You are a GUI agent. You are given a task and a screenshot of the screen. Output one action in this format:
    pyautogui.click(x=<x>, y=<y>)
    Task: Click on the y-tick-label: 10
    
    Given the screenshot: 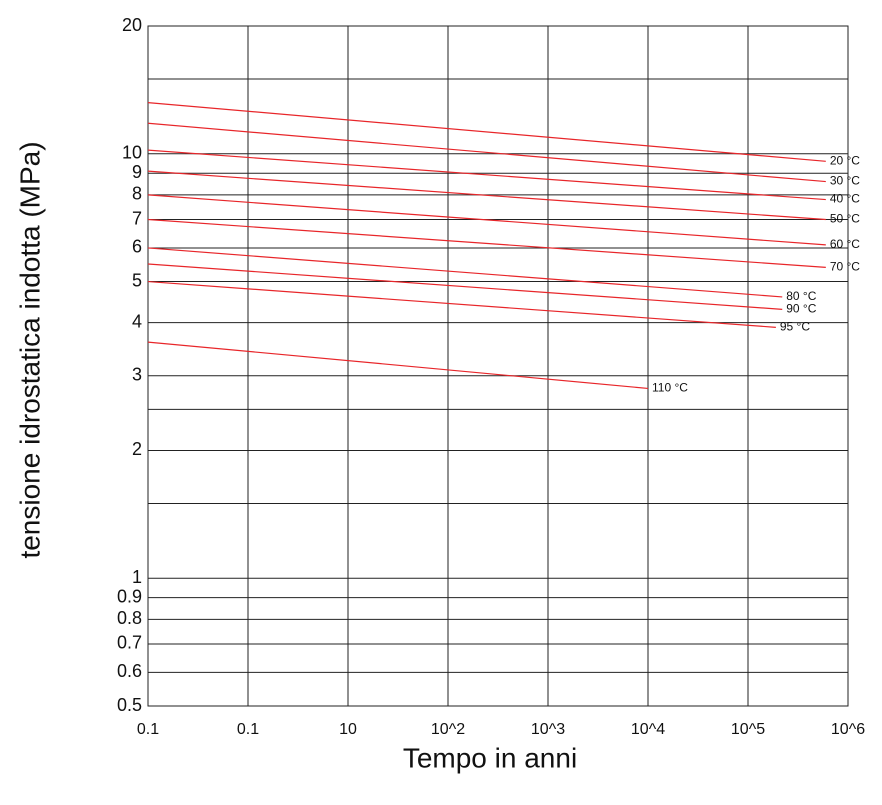 What is the action you would take?
    pyautogui.click(x=132, y=153)
    